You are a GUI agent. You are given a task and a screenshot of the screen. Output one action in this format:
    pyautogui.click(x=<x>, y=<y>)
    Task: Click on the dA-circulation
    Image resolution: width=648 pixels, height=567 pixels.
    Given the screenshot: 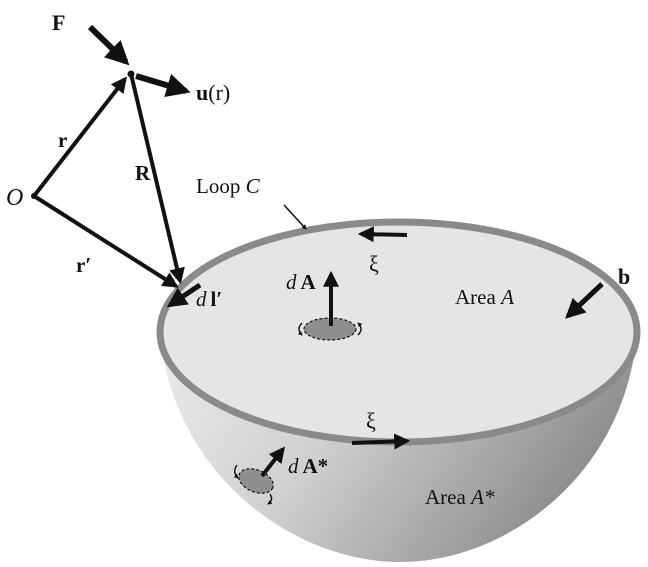 What is the action you would take?
    pyautogui.click(x=300, y=329)
    